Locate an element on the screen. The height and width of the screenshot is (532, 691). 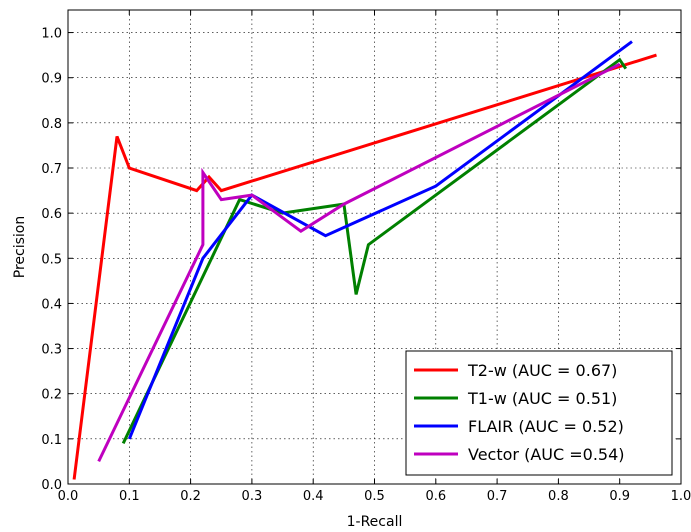
legend-label: T1-w (AUC = 0.51) is located at coordinates (542, 398).